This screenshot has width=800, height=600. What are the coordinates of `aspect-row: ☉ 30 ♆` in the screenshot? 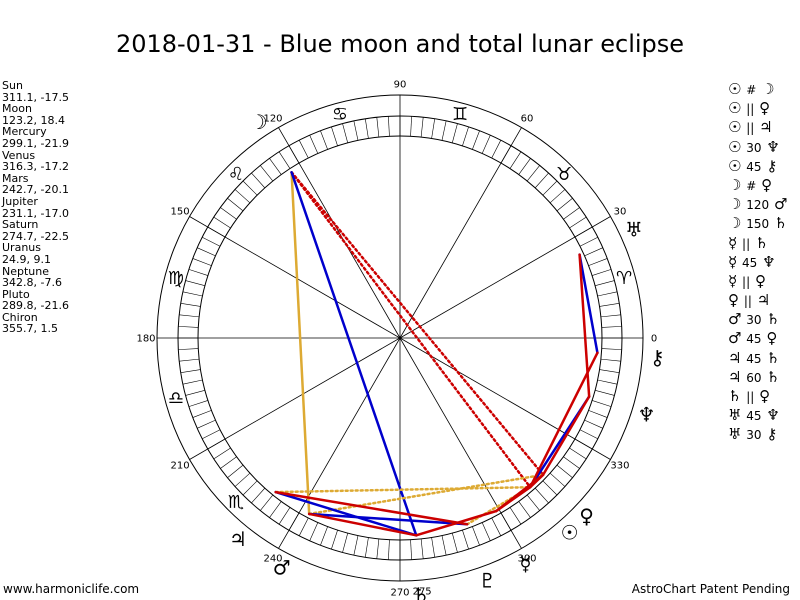 It's located at (763, 147).